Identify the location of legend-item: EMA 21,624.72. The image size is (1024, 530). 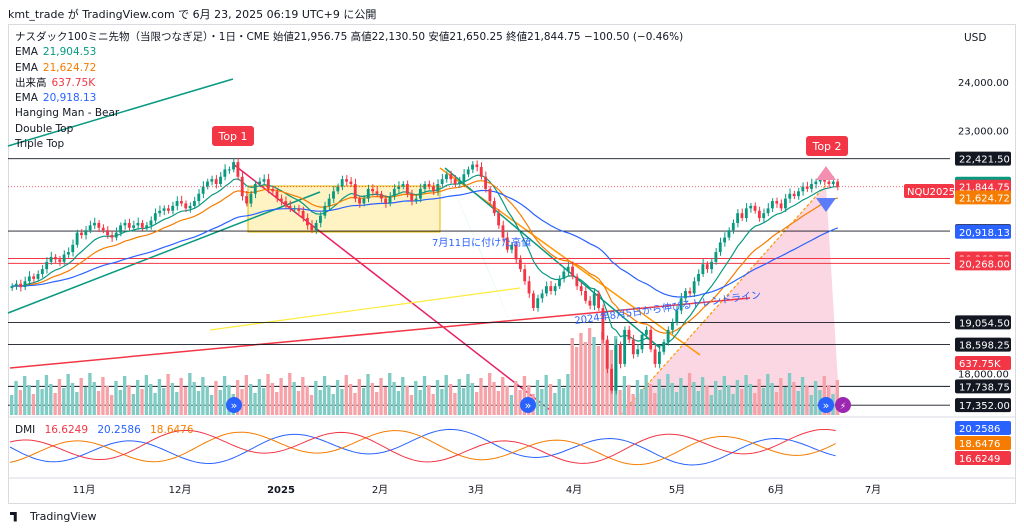
(349, 68).